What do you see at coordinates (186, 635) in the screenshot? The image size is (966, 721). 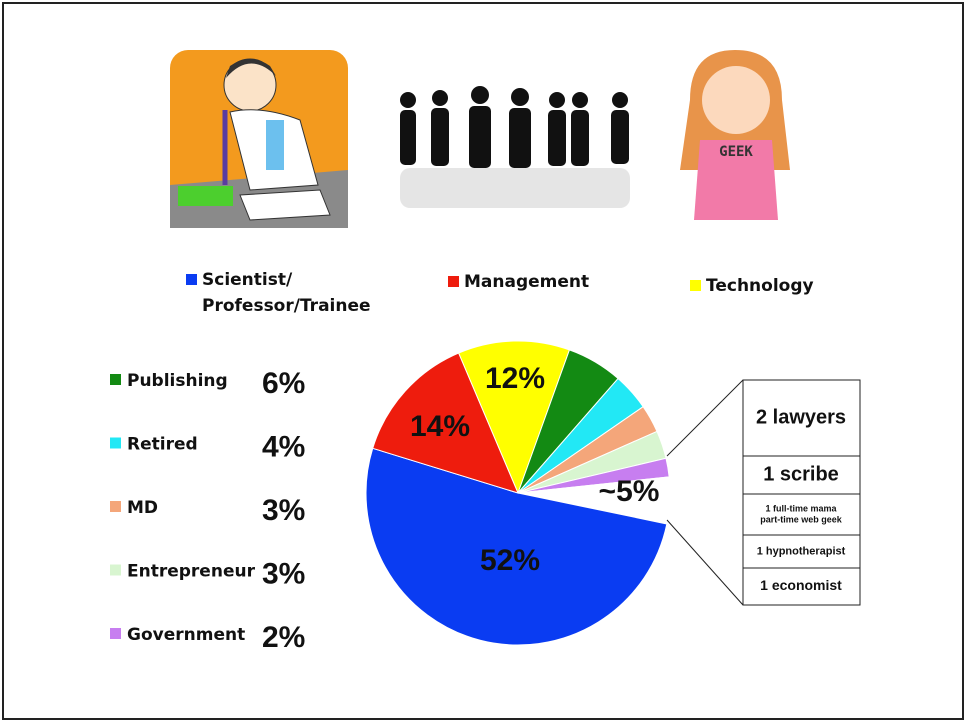 I see `legend-label: Government` at bounding box center [186, 635].